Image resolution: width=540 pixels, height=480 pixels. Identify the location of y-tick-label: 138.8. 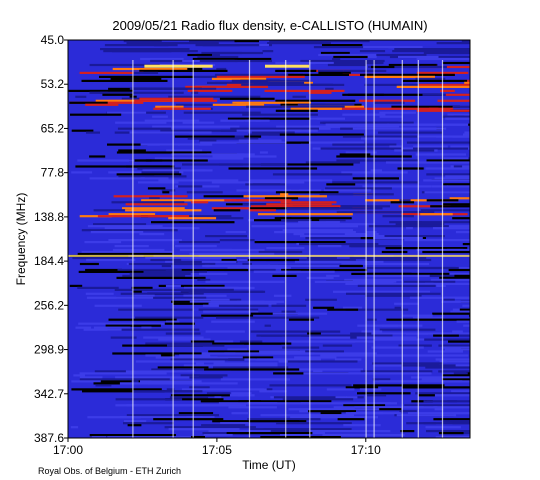
(49, 217).